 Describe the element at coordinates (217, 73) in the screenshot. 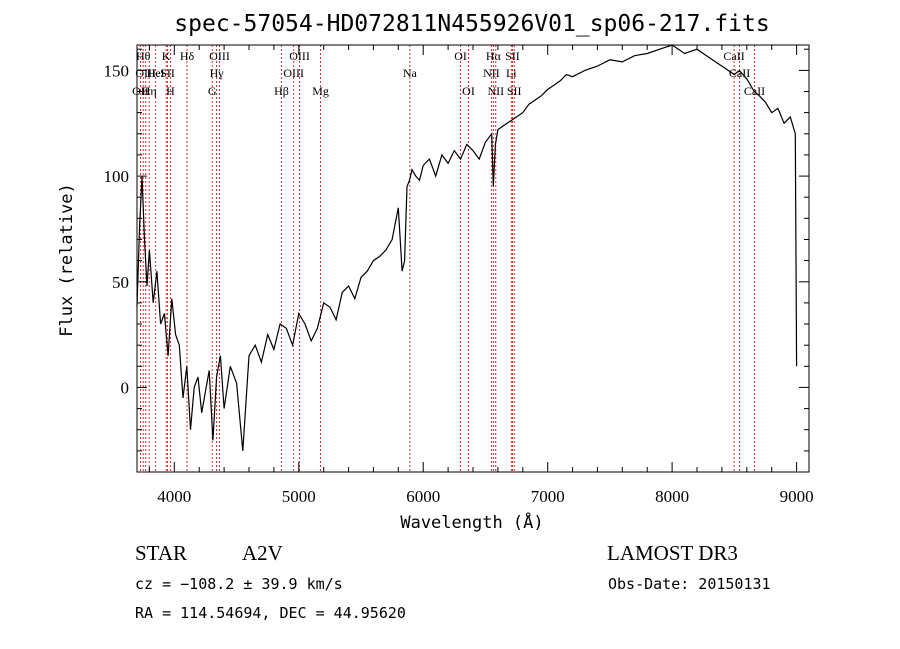

I see `spectral-line-label: Hγ` at that location.